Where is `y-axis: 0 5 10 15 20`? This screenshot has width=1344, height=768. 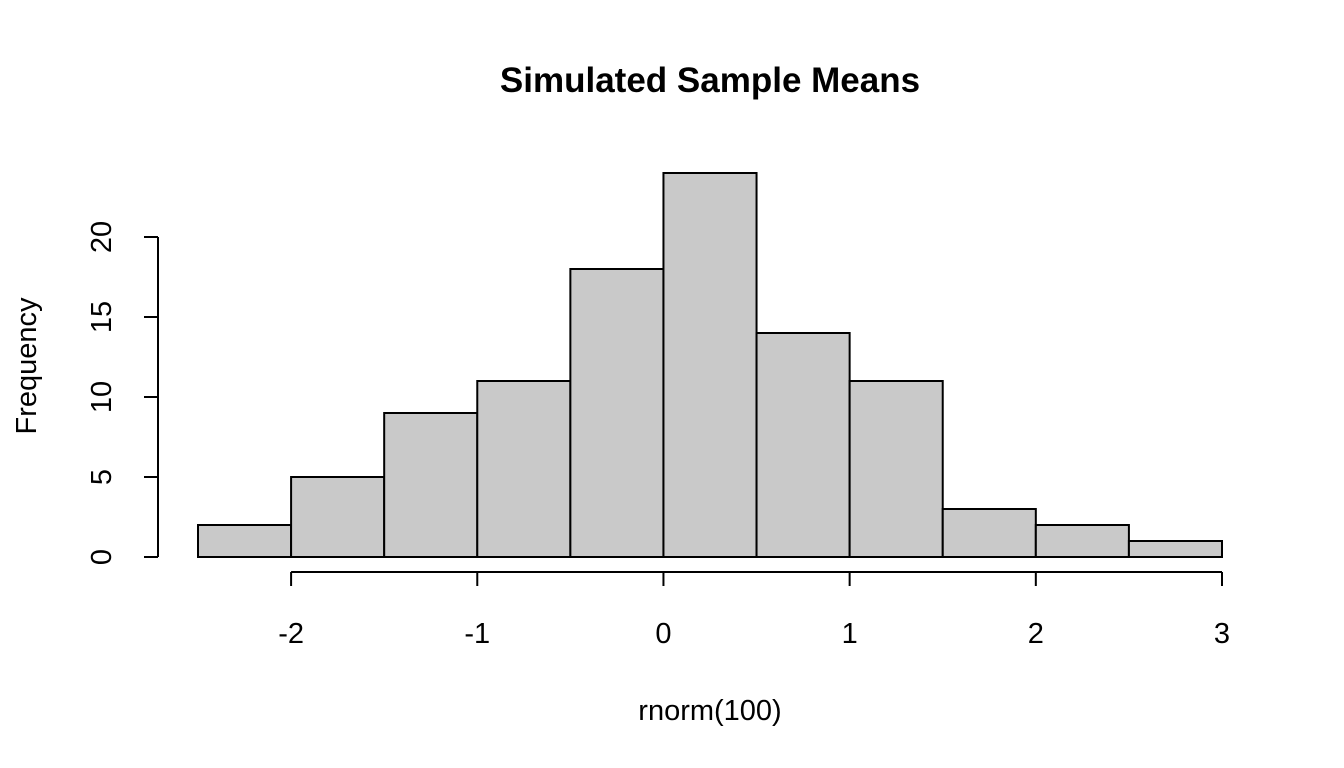 y-axis: 0 5 10 15 20 is located at coordinates (122, 393).